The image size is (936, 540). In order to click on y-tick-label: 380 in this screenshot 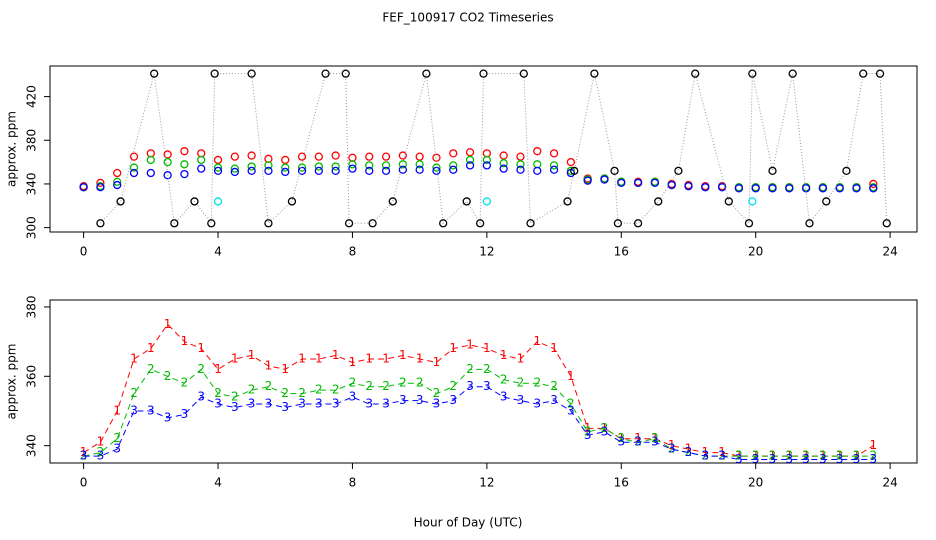, I will do `click(32, 140)`.